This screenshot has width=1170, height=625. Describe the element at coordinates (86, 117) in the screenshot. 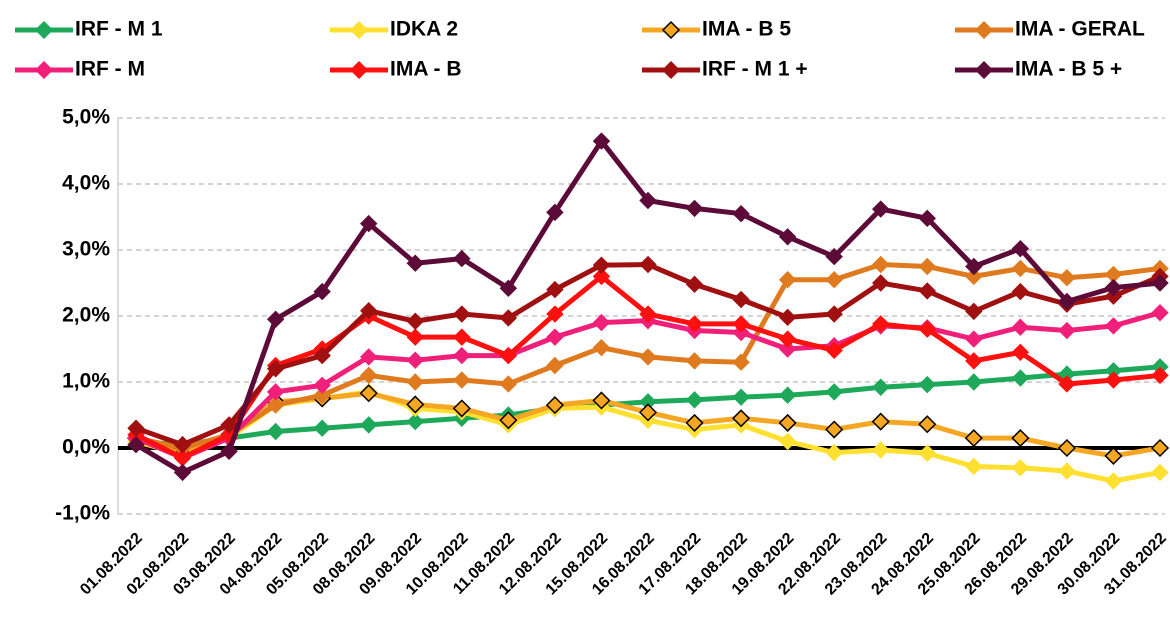

I see `y-tick-label: 5,0%` at that location.